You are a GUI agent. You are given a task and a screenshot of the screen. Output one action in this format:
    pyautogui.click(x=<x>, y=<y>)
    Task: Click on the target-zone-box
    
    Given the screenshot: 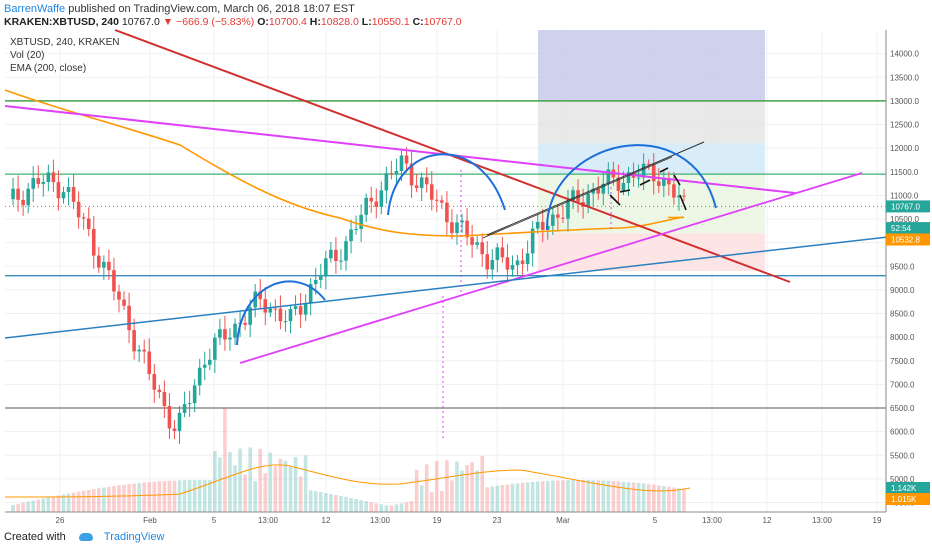 What is the action you would take?
    pyautogui.click(x=651, y=65)
    